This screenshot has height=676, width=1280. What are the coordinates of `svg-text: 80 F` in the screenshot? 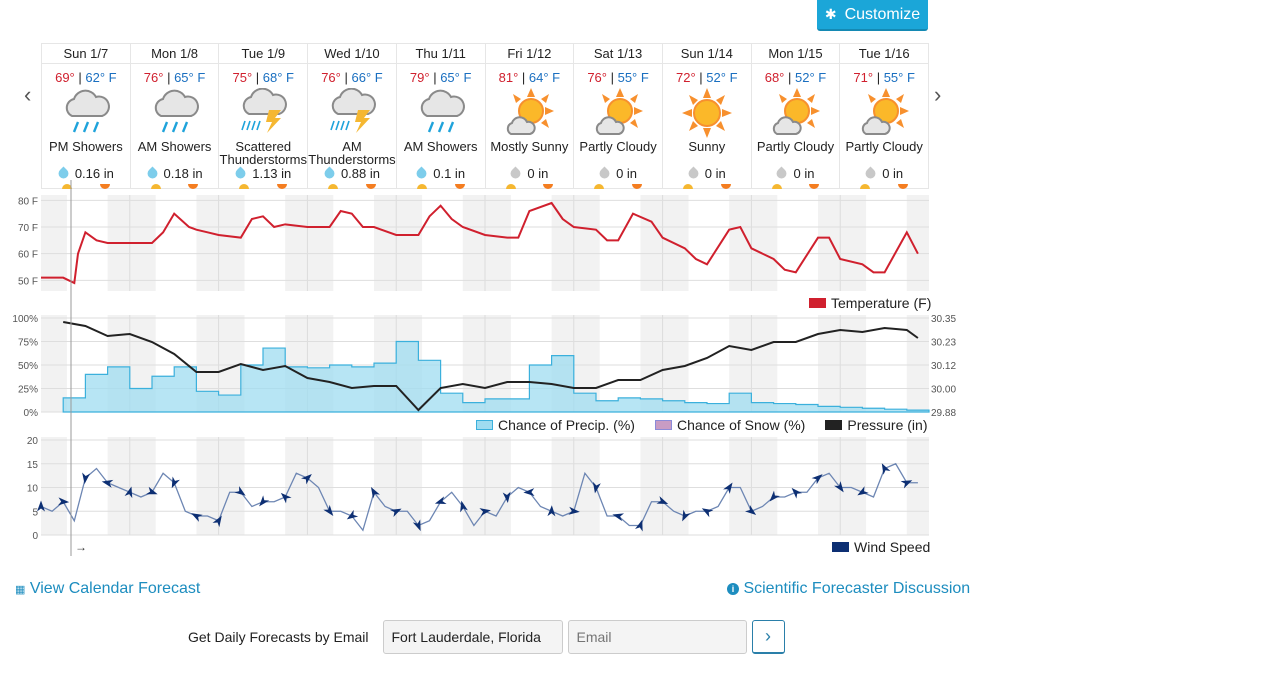 It's located at (28, 201).